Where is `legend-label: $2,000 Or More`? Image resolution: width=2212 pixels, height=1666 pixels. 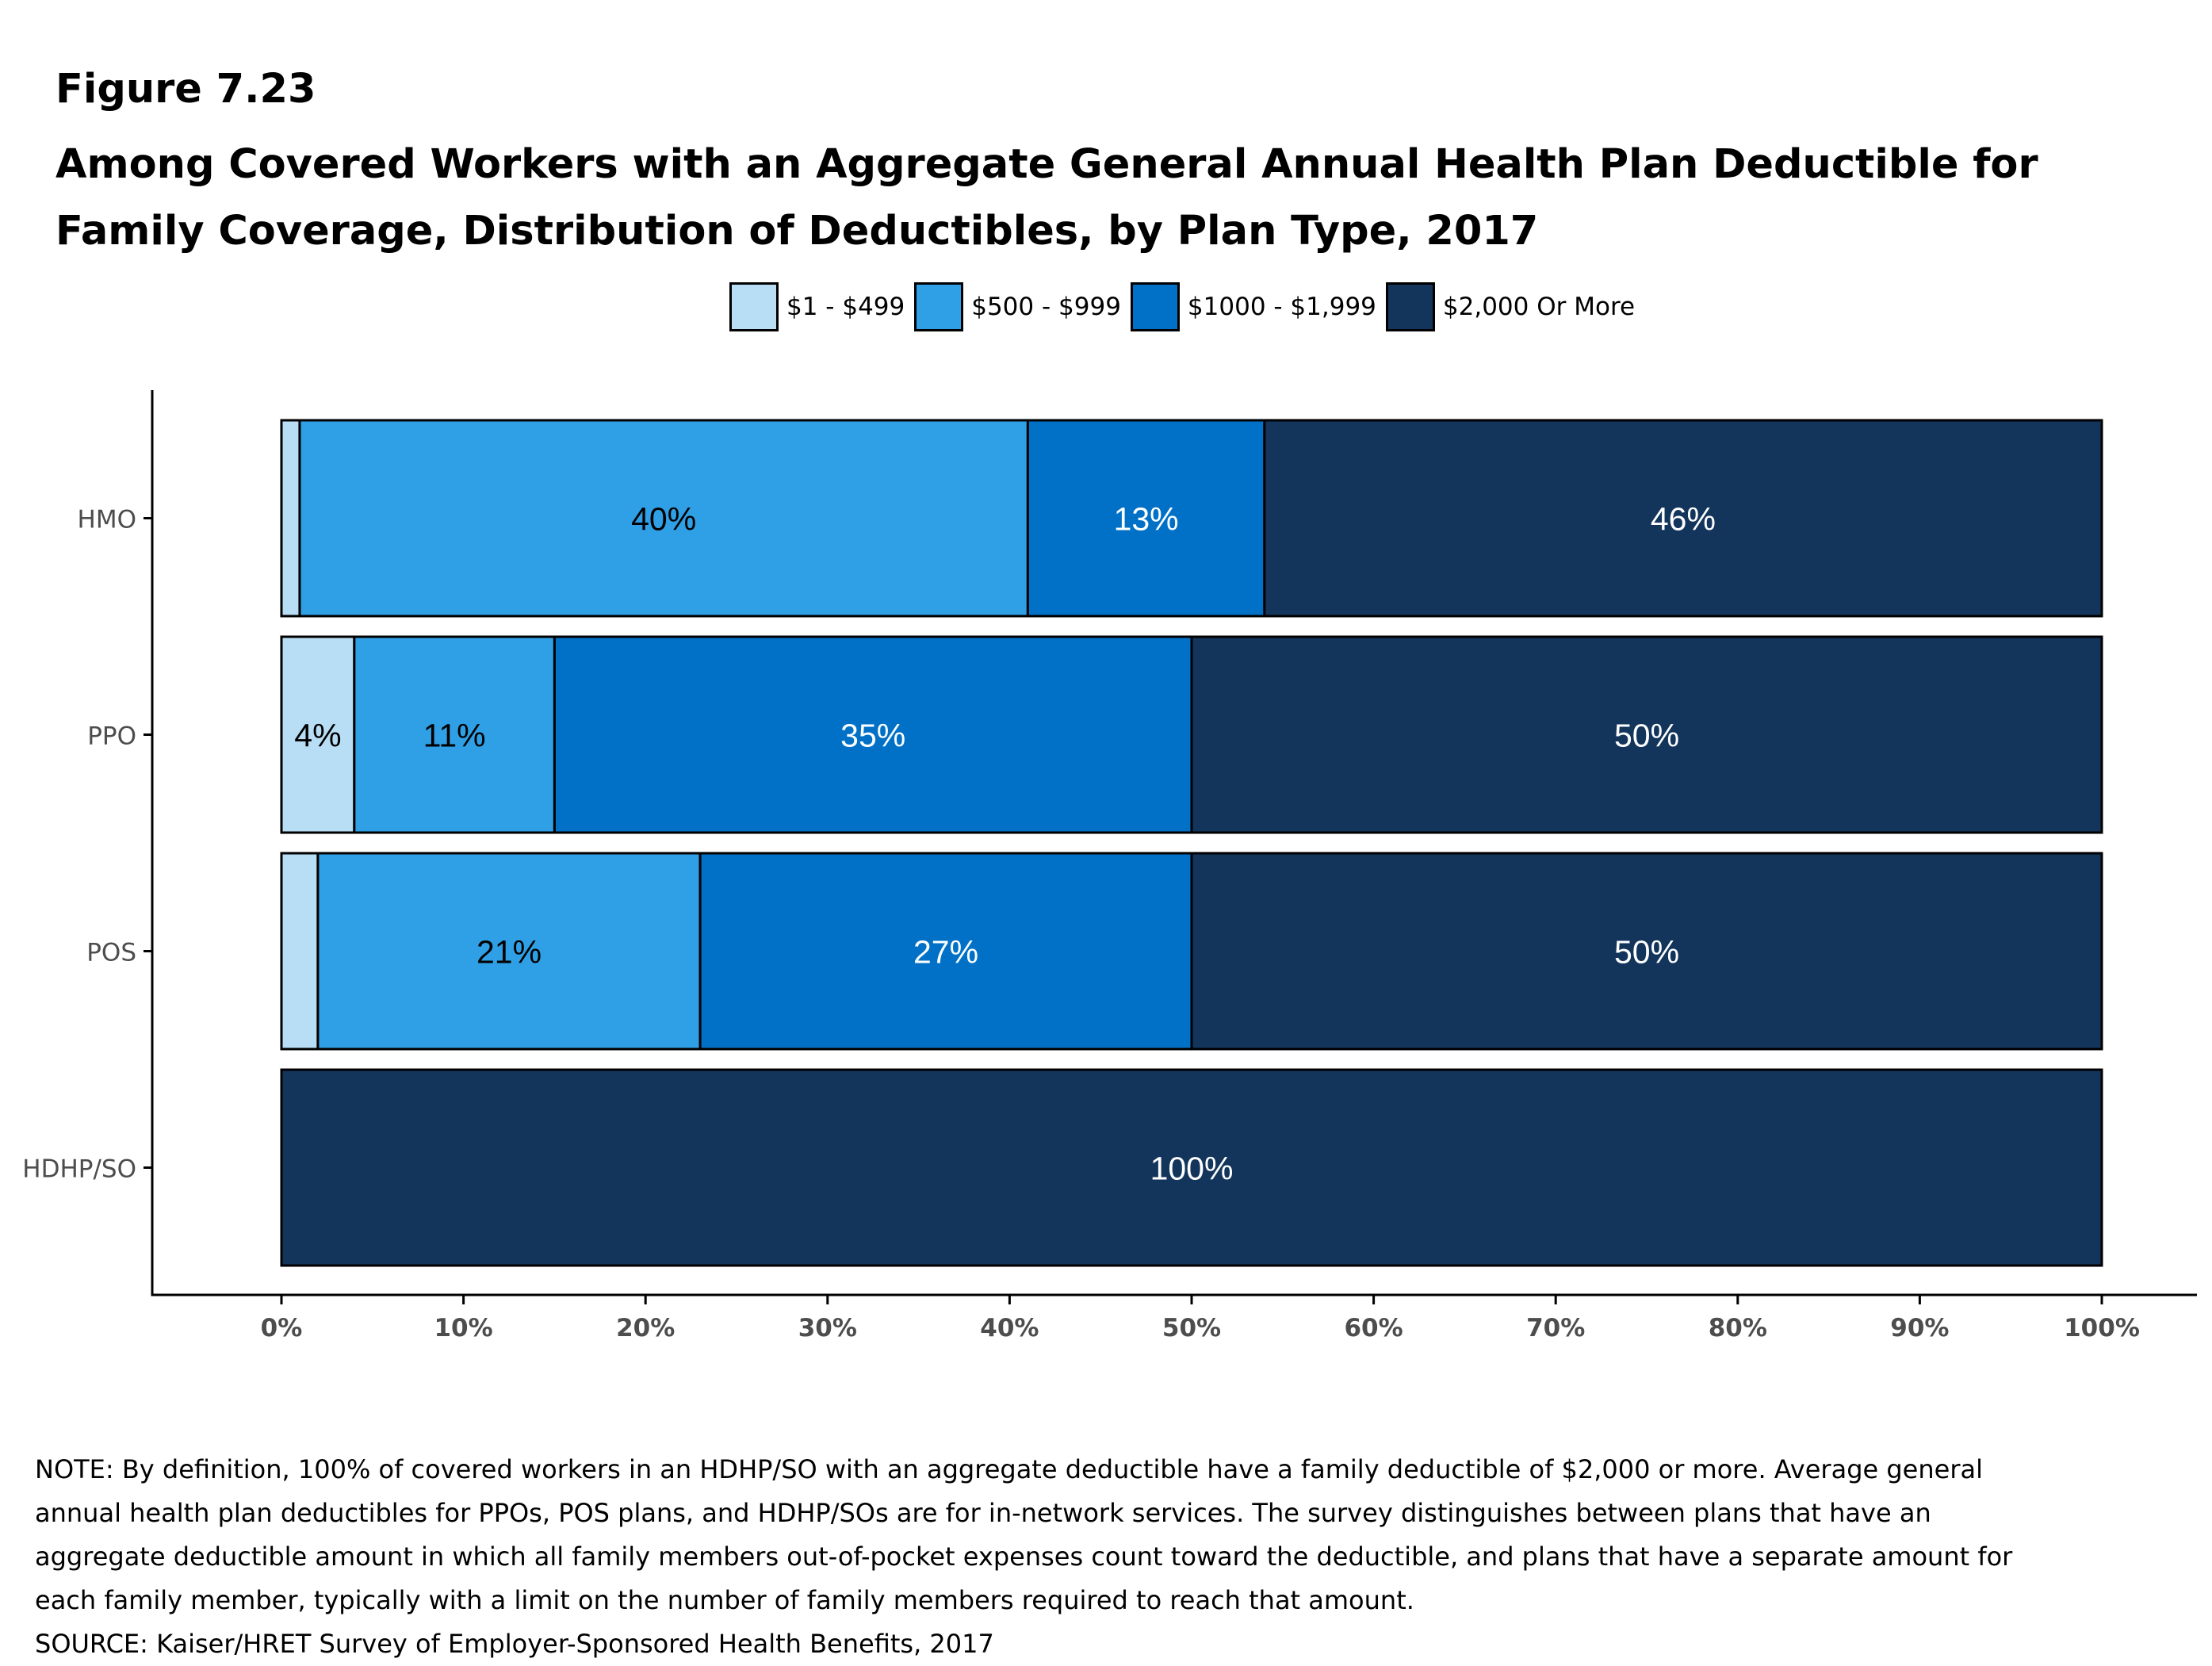 legend-label: $2,000 Or More is located at coordinates (1539, 307).